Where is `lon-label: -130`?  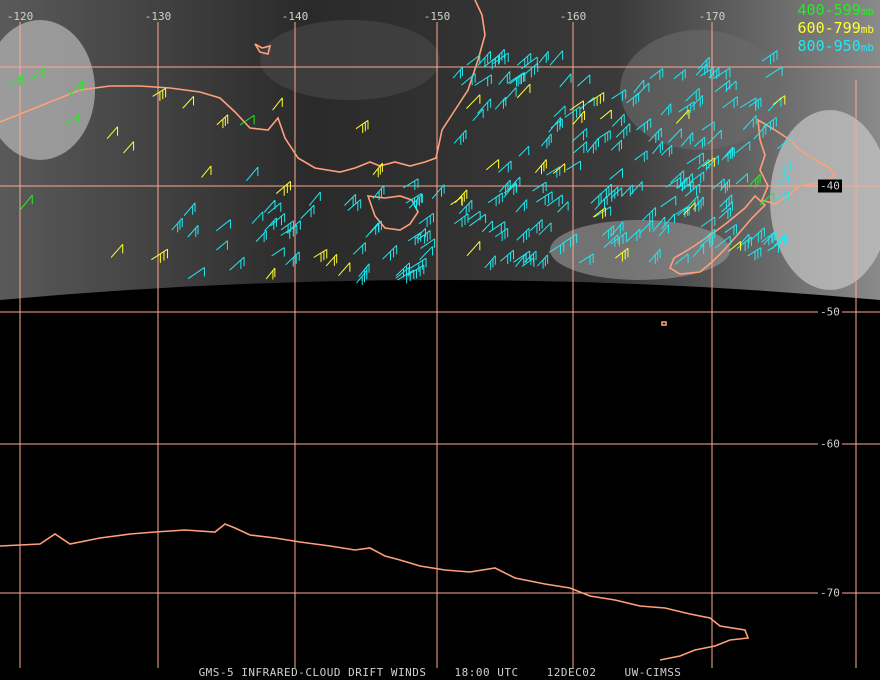 lon-label: -130 is located at coordinates (158, 16).